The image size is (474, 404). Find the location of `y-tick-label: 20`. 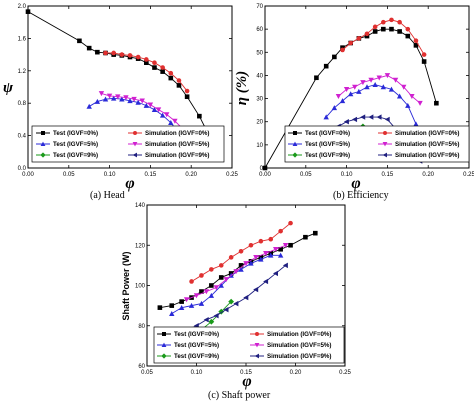

y-tick-label: 20 is located at coordinates (259, 123).